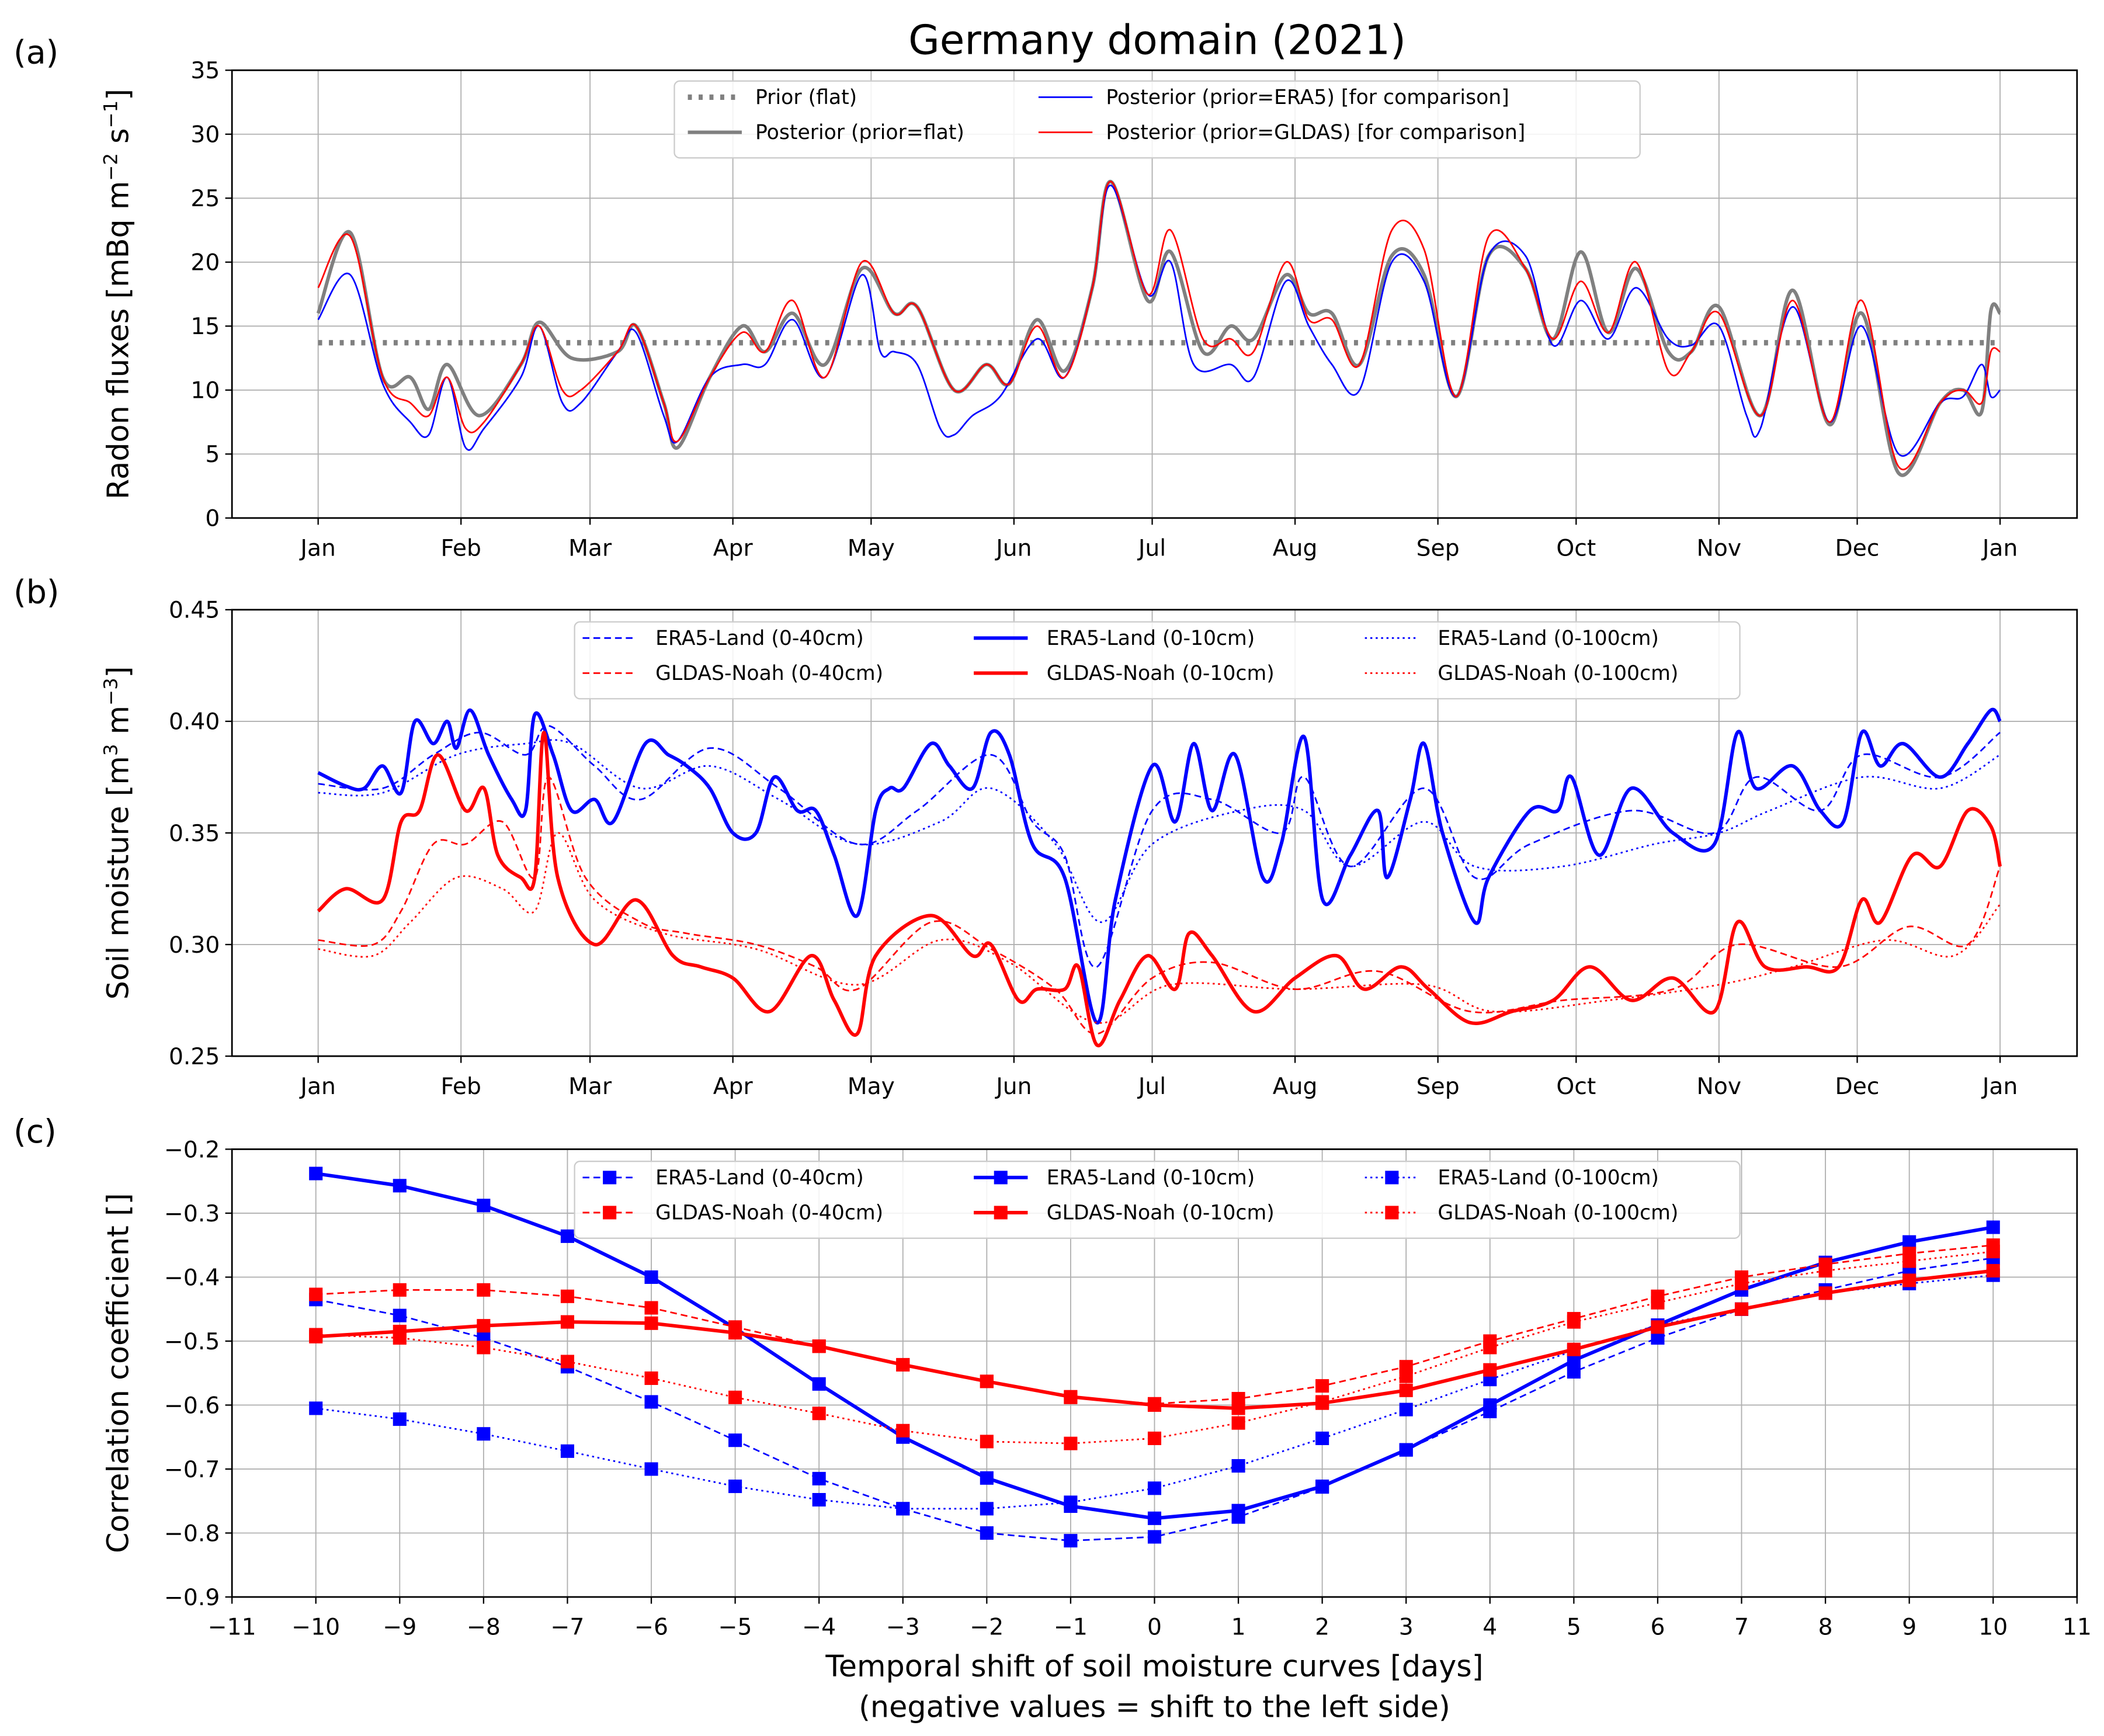 The image size is (2104, 1736). I want to click on legend-entry: ERA5-Land (0-40cm), so click(759, 1177).